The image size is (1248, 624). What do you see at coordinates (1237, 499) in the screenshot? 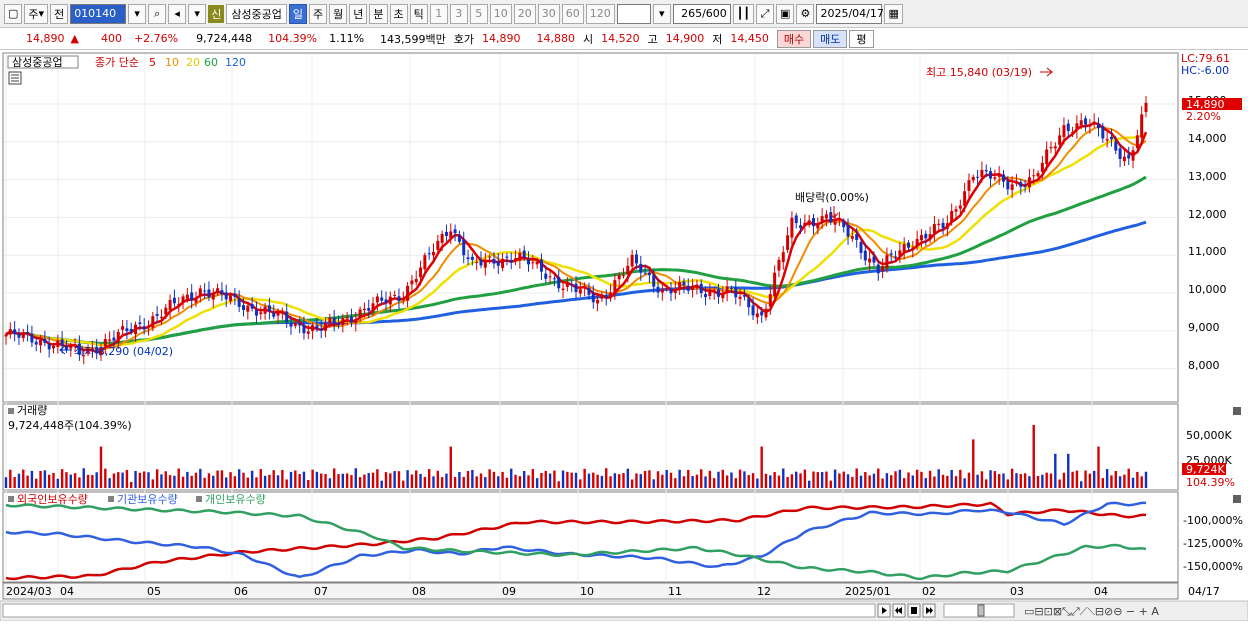
I see `holding-panel-close-icon` at bounding box center [1237, 499].